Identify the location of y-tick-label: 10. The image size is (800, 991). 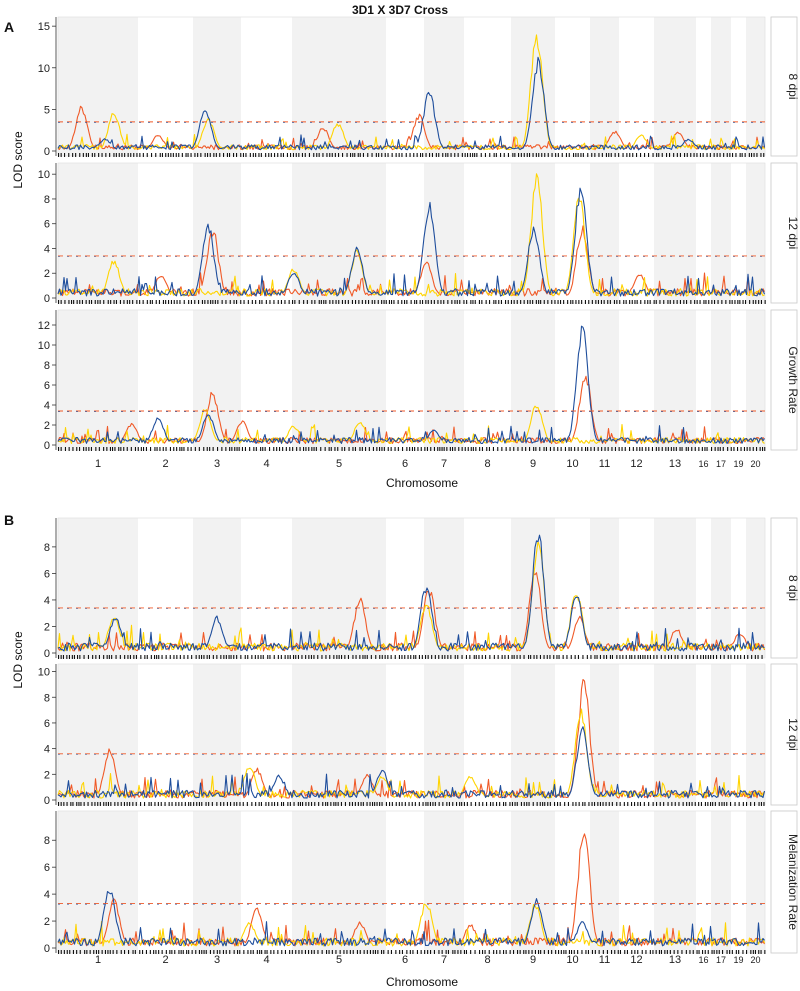
(44, 175).